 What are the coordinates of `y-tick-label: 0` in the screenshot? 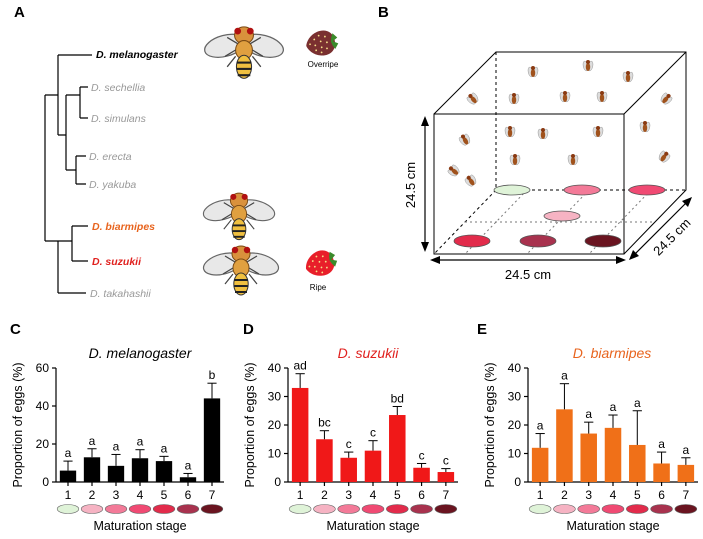 It's located at (517, 482).